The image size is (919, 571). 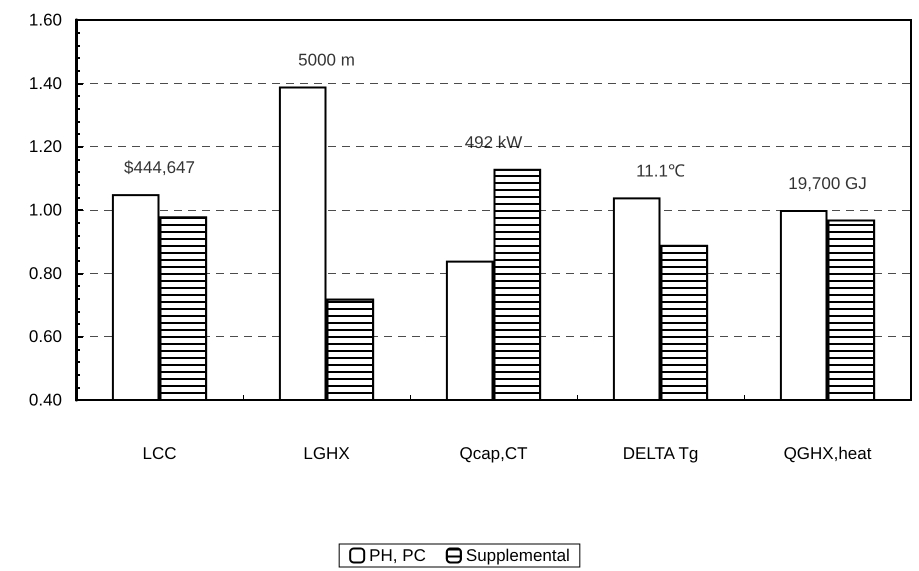 What do you see at coordinates (159, 453) in the screenshot?
I see `x-tick-label: LCC` at bounding box center [159, 453].